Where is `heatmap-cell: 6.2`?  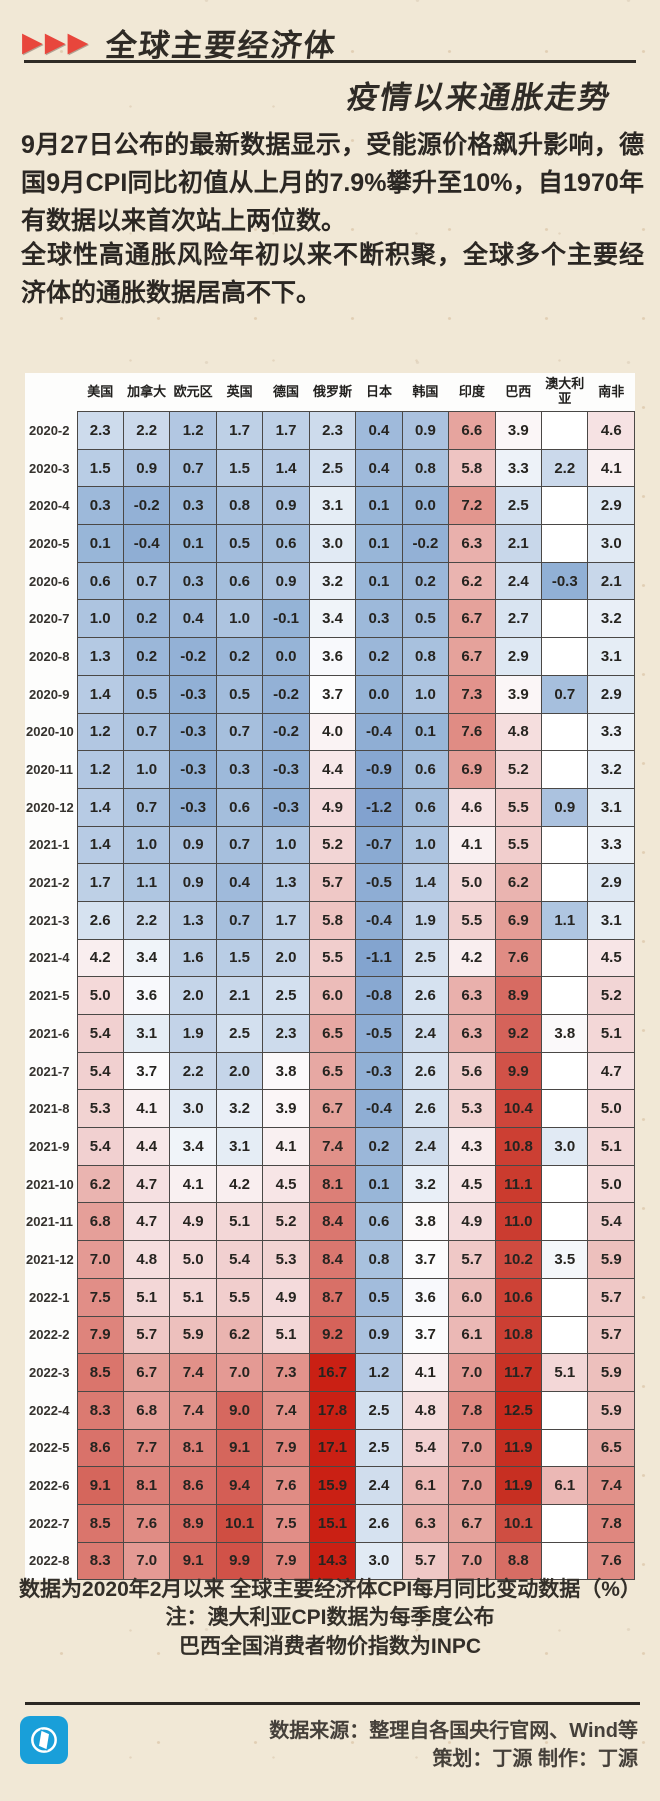
heatmap-cell: 6.2 is located at coordinates (472, 581).